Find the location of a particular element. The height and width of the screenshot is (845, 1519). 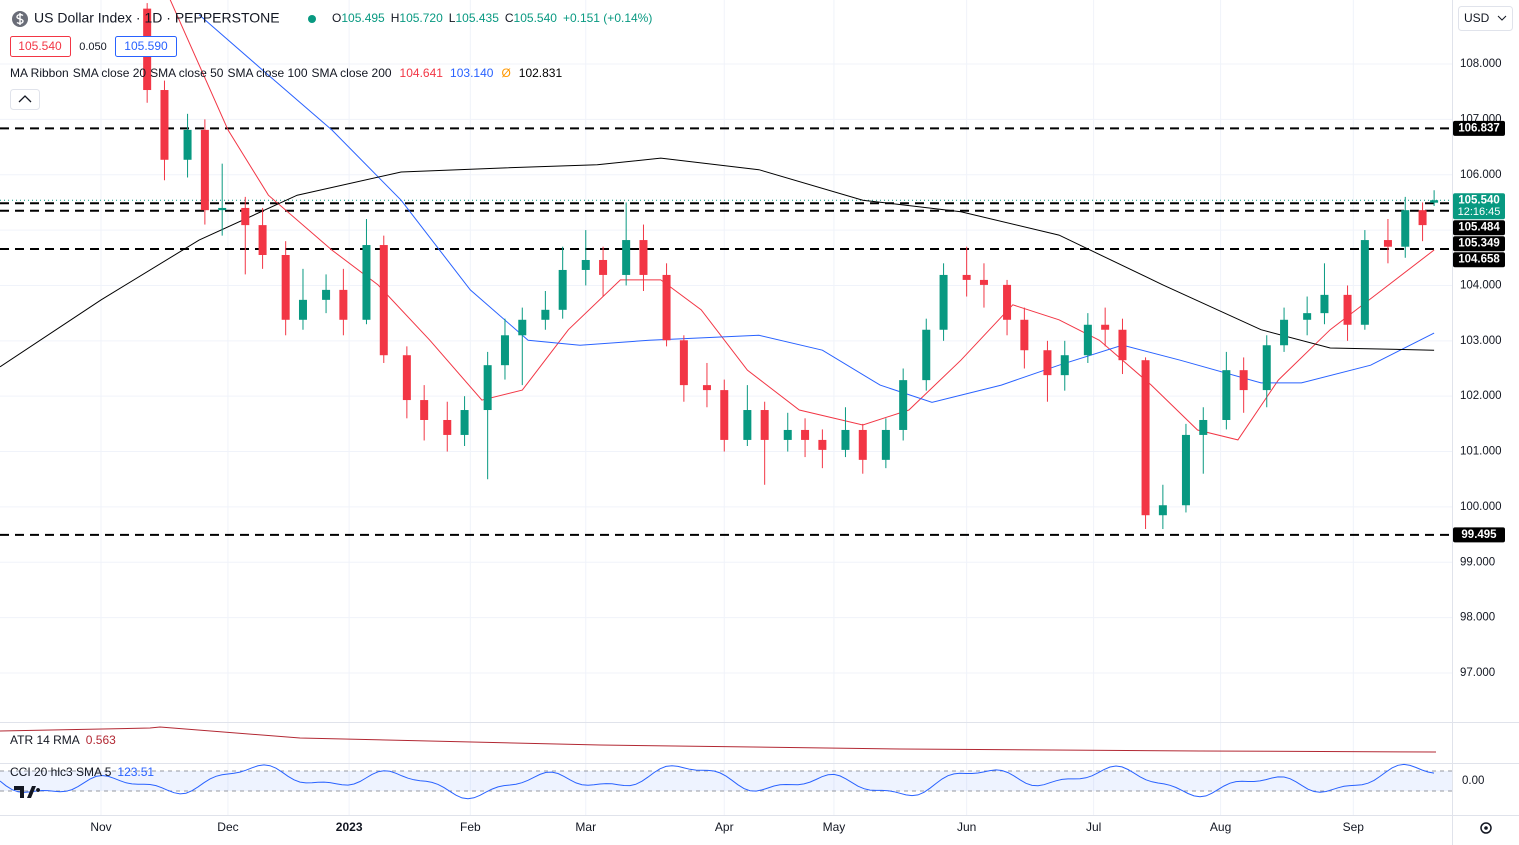

ma-value: 102.831 is located at coordinates (541, 73).